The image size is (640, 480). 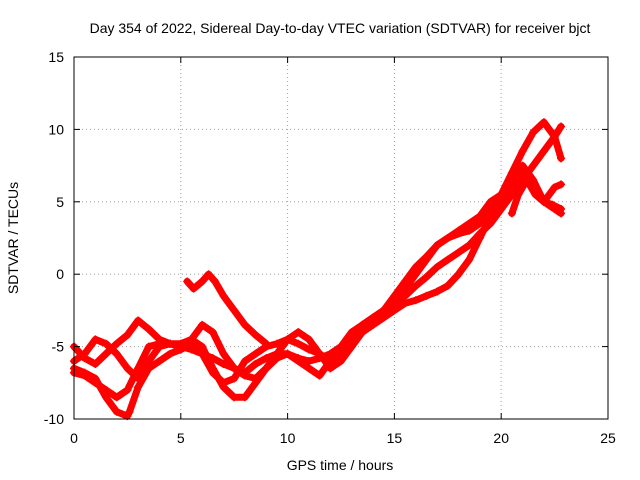 What do you see at coordinates (74, 438) in the screenshot?
I see `x-tick-label: 0` at bounding box center [74, 438].